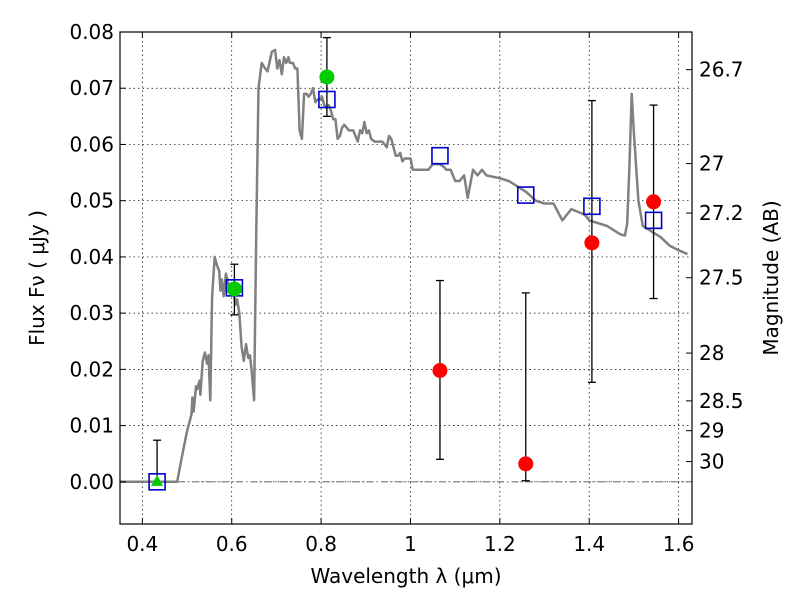  What do you see at coordinates (721, 213) in the screenshot?
I see `right-tick-label: 27.2` at bounding box center [721, 213].